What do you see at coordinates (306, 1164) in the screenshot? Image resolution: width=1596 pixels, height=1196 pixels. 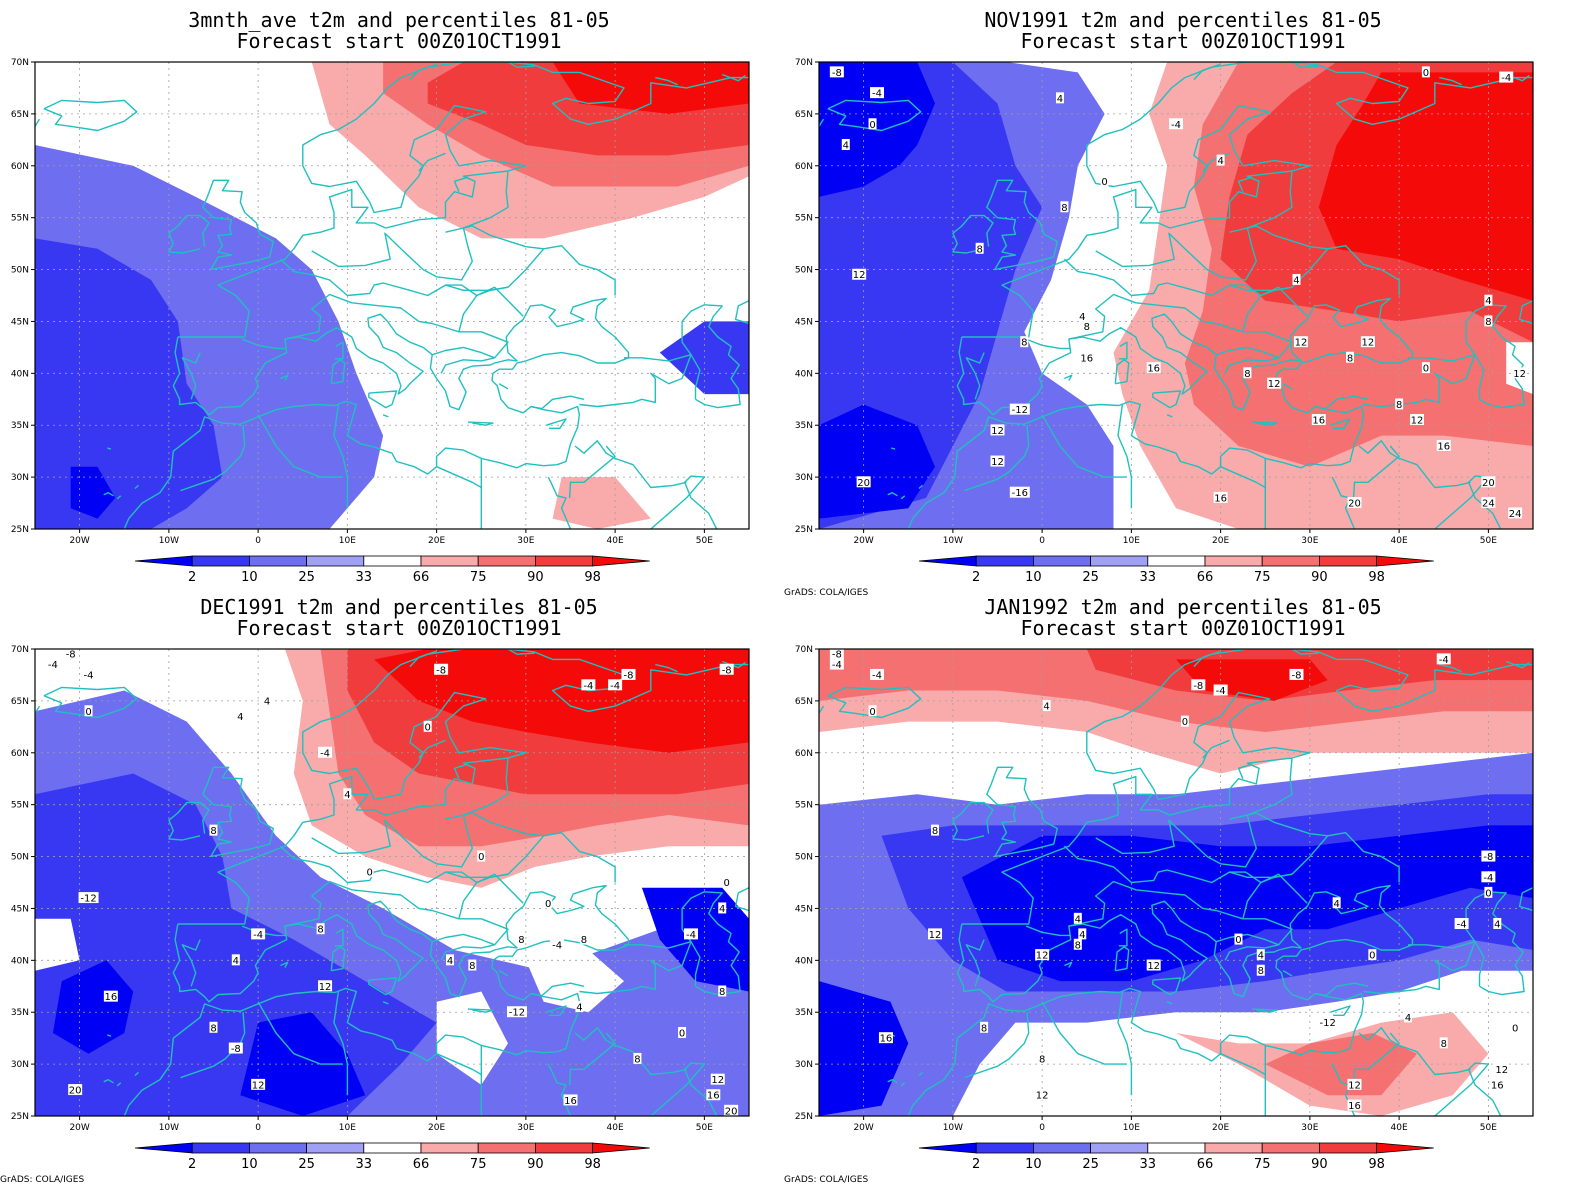 I see `colorbar-label: 25` at bounding box center [306, 1164].